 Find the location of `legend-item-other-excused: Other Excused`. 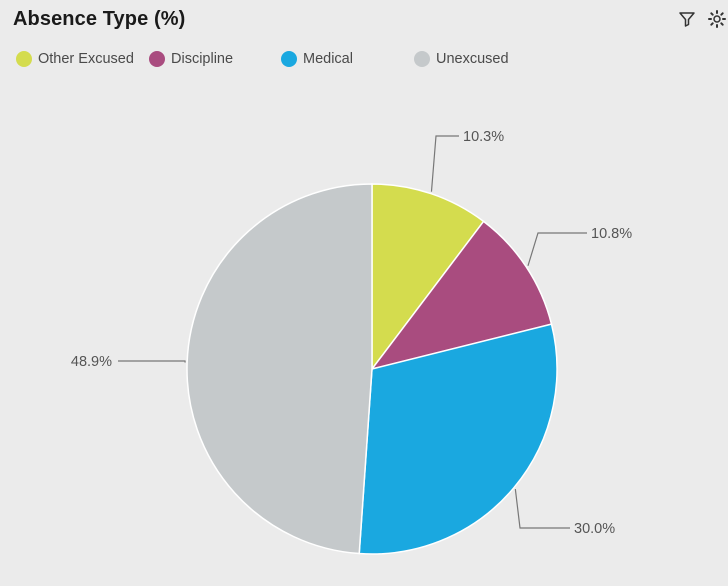

legend-item-other-excused: Other Excused is located at coordinates (75, 59).